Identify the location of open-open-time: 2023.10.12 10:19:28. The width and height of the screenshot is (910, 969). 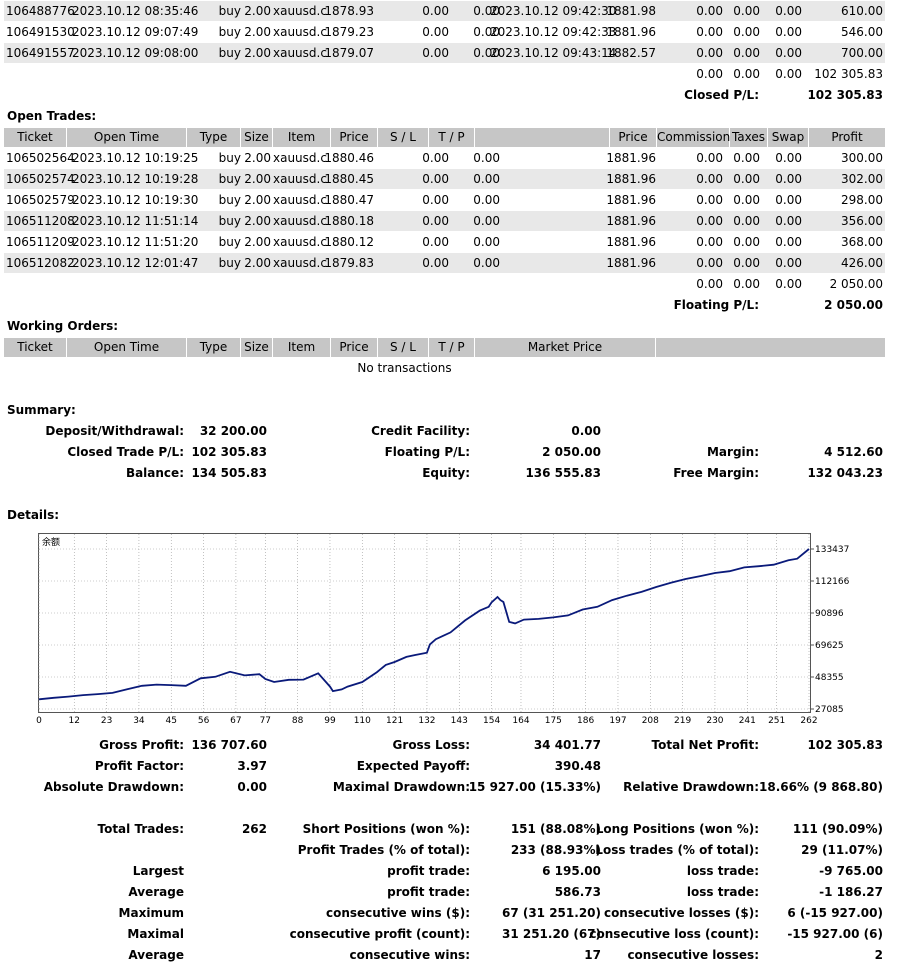
(135, 179).